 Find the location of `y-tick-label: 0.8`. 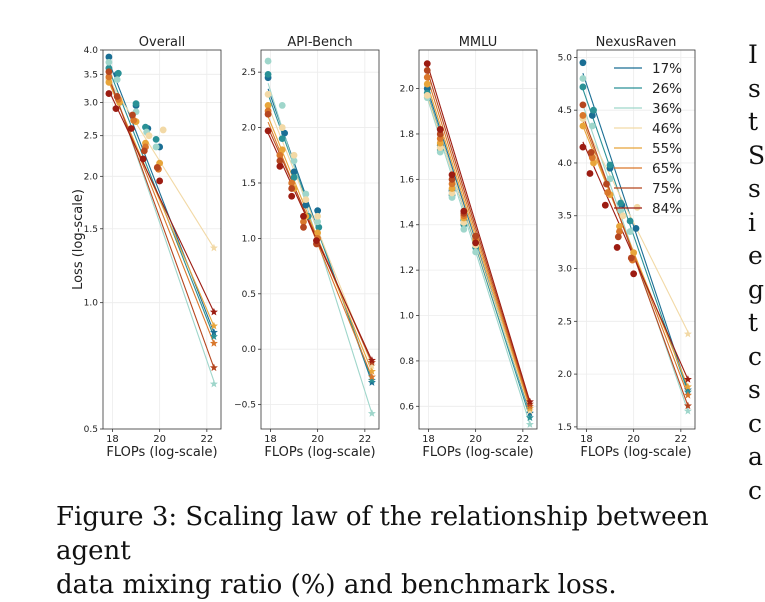

y-tick-label: 0.8 is located at coordinates (407, 362).